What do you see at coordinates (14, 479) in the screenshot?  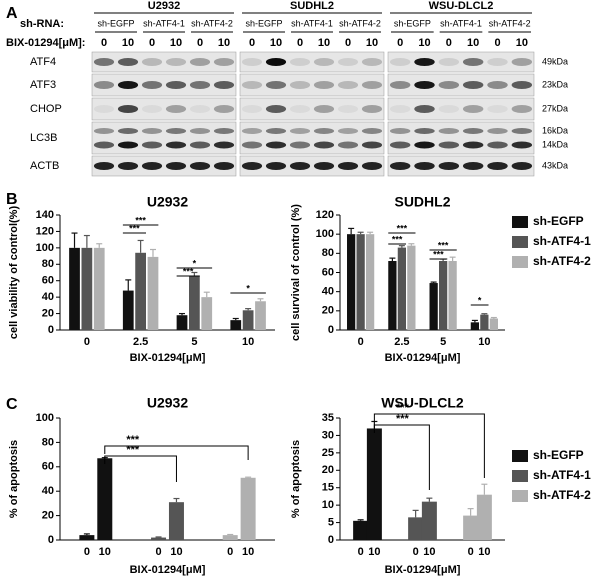 I see `y-axis-title: % of apoptosis` at bounding box center [14, 479].